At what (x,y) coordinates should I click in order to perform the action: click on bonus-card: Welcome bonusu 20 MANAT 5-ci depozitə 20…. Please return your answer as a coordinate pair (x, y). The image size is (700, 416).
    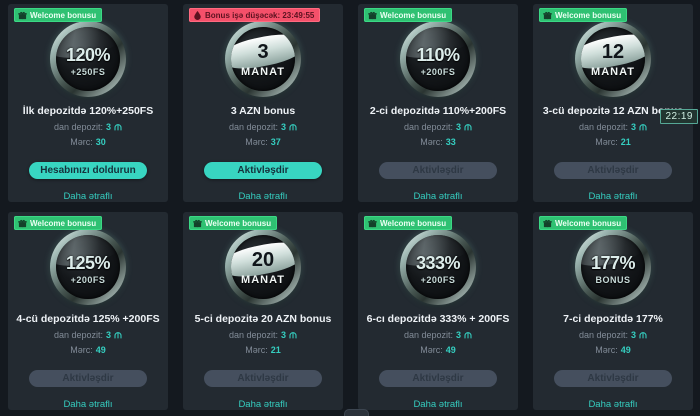
    Looking at the image, I should click on (263, 311).